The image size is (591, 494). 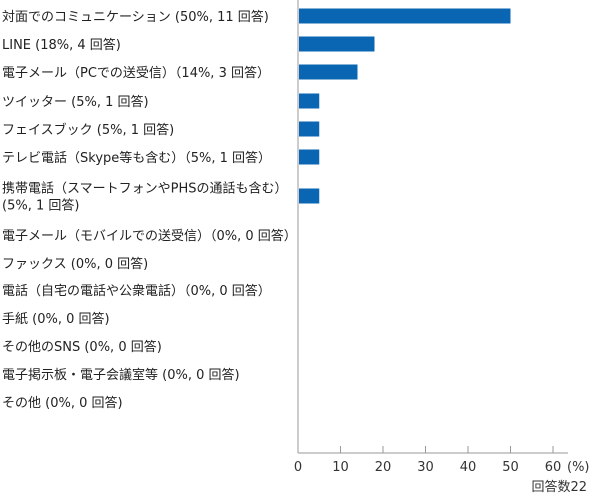 What do you see at coordinates (340, 467) in the screenshot?
I see `x-tick-label: 10` at bounding box center [340, 467].